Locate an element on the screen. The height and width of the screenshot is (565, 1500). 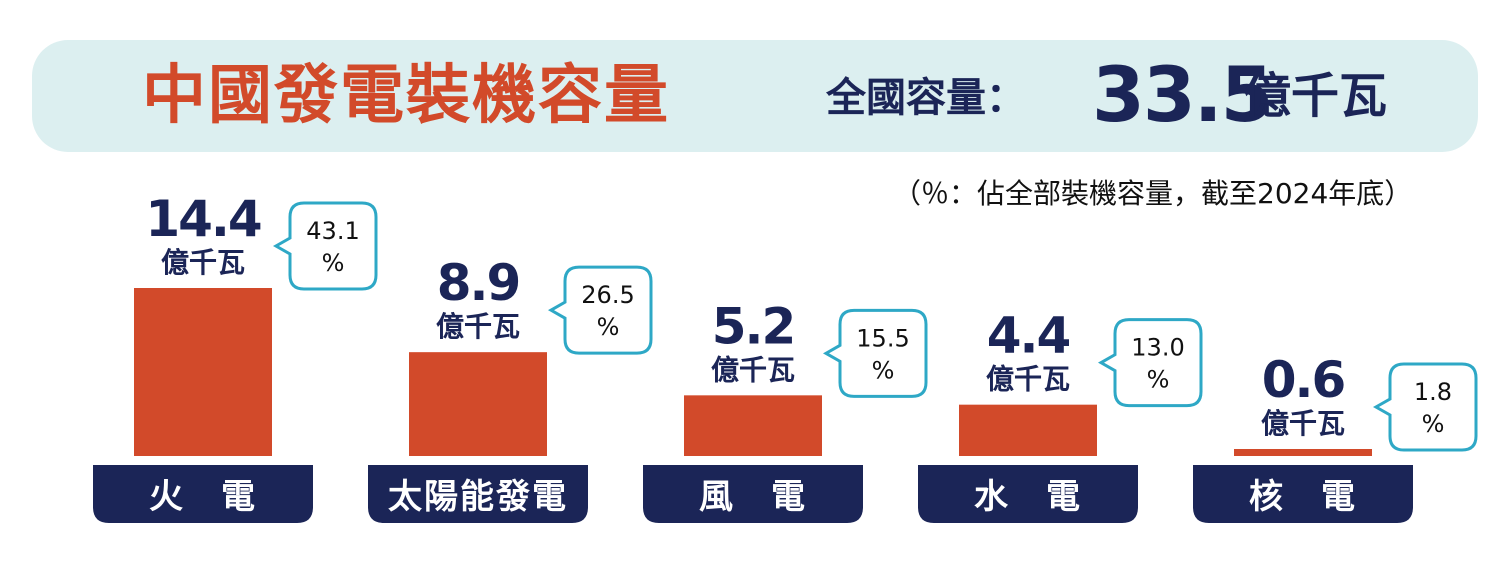
chart-note: （％：佔全部裝機容量，截至2024年底） is located at coordinates (1153, 193).